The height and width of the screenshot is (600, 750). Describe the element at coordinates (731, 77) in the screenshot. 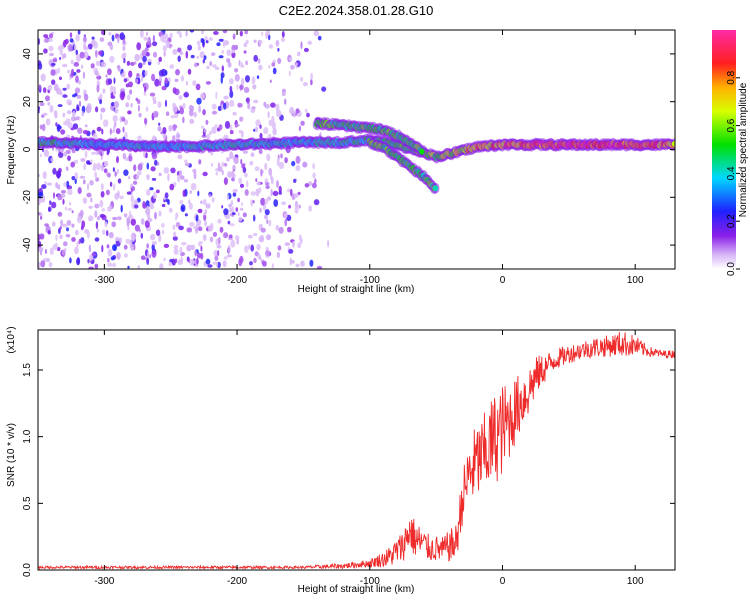

I see `colorbar-tick-label: 0.8` at that location.